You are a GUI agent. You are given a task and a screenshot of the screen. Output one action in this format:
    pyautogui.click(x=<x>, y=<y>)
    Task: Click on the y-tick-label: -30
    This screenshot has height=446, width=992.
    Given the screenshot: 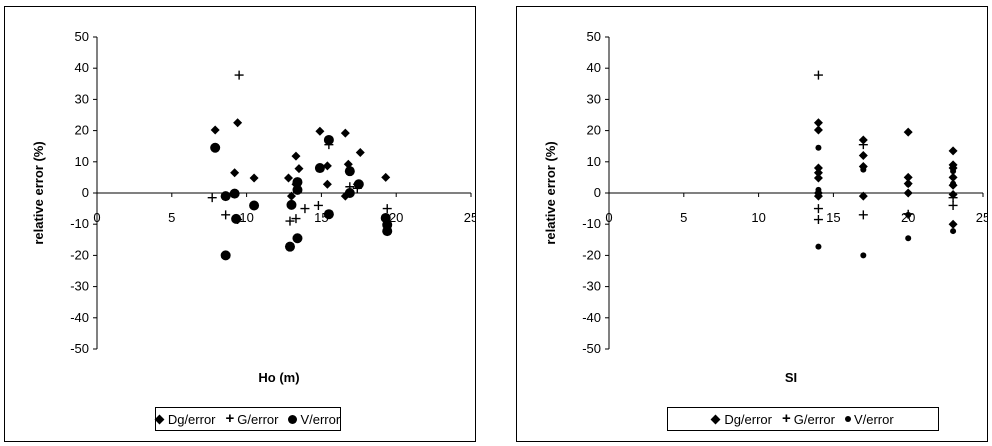 What is the action you would take?
    pyautogui.click(x=591, y=286)
    